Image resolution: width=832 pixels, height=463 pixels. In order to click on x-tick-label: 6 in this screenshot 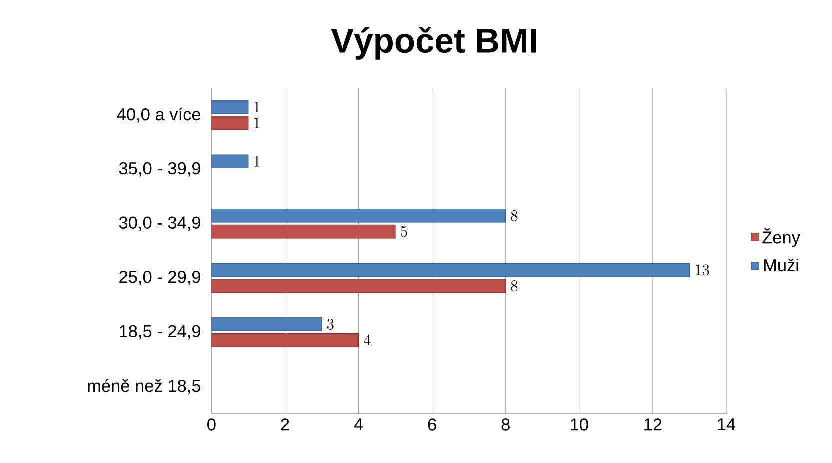, I will do `click(432, 424)`.